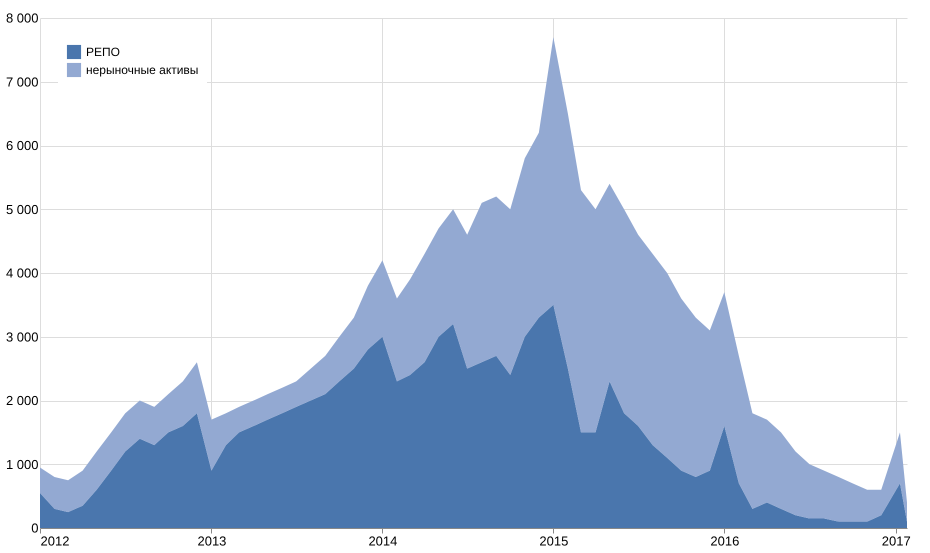  What do you see at coordinates (896, 541) in the screenshot?
I see `x-tick-label: 2017` at bounding box center [896, 541].